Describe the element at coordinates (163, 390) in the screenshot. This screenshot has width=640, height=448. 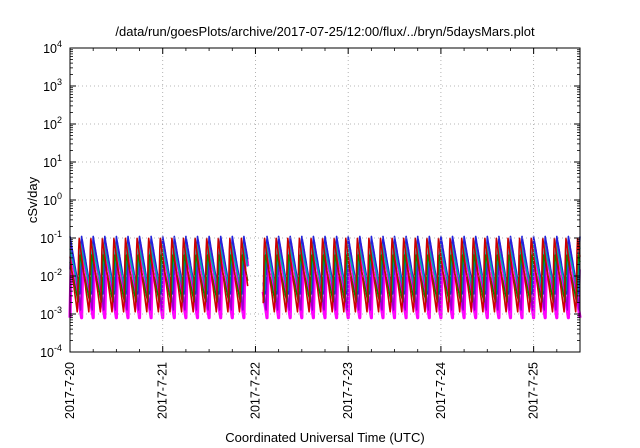
I see `x-tick-label: 2017-7-21` at that location.